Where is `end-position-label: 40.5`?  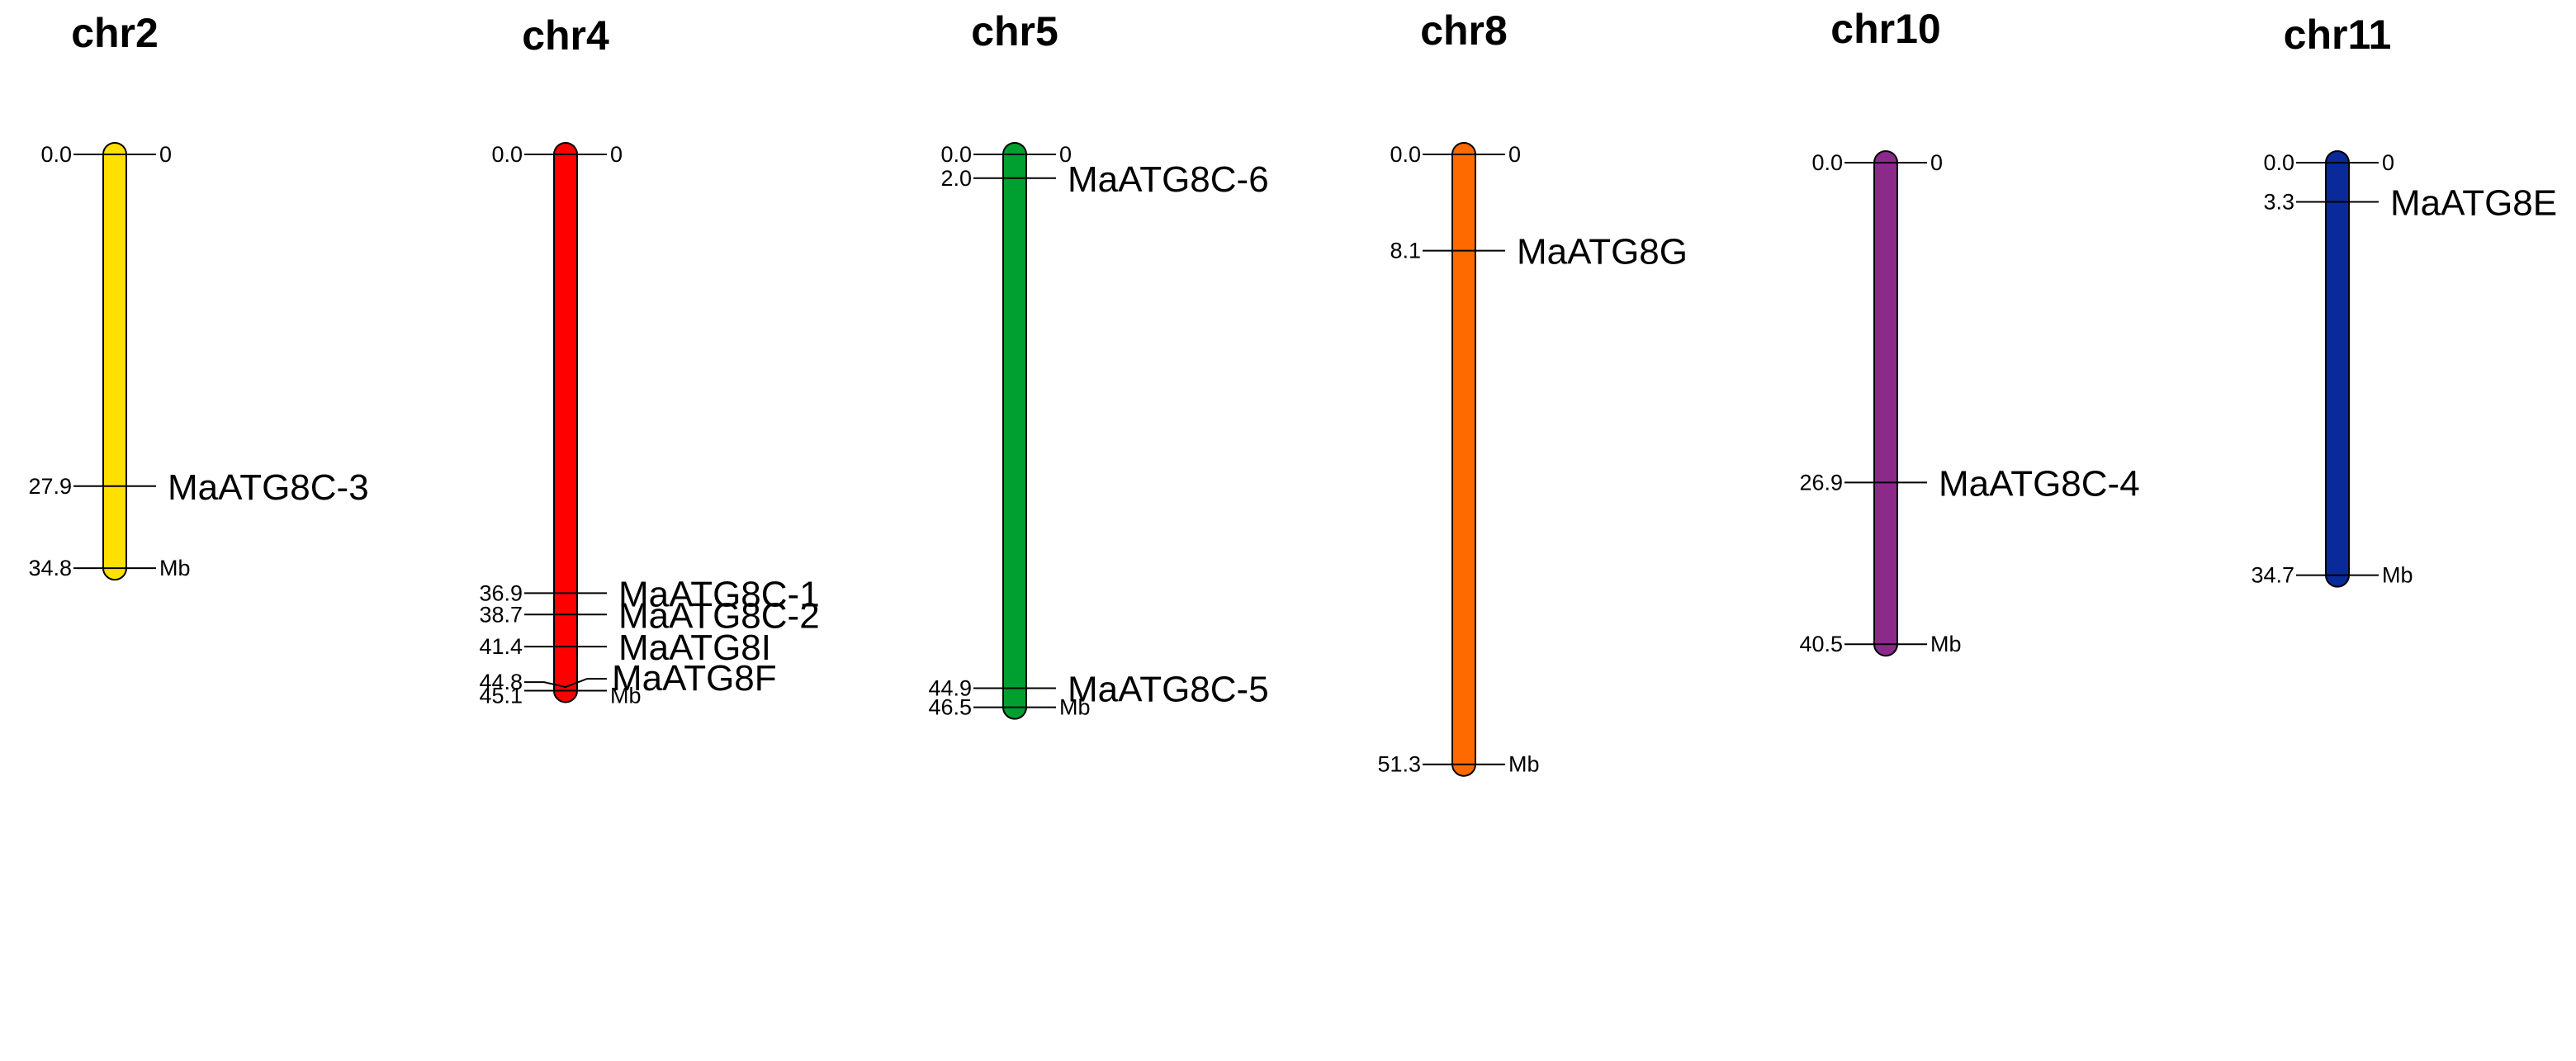
end-position-label: 40.5 is located at coordinates (1821, 644).